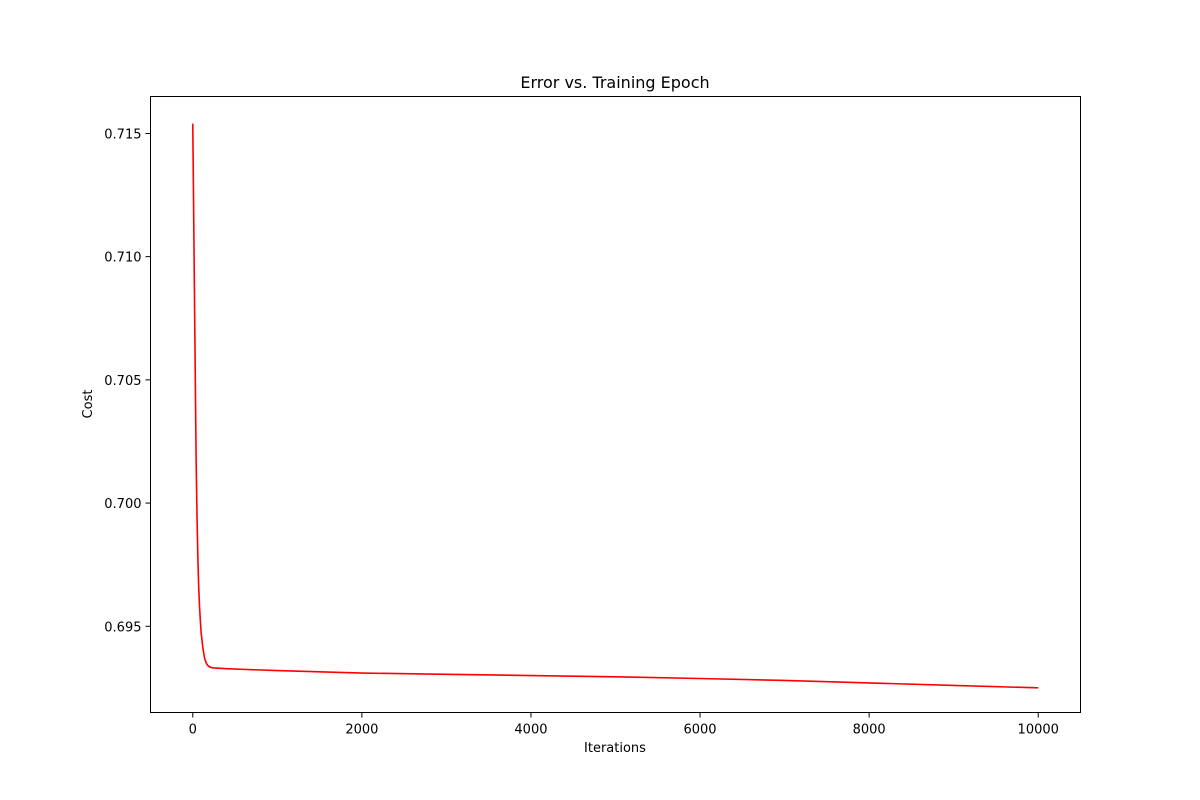  Describe the element at coordinates (193, 730) in the screenshot. I see `x-tick-label: 0` at that location.